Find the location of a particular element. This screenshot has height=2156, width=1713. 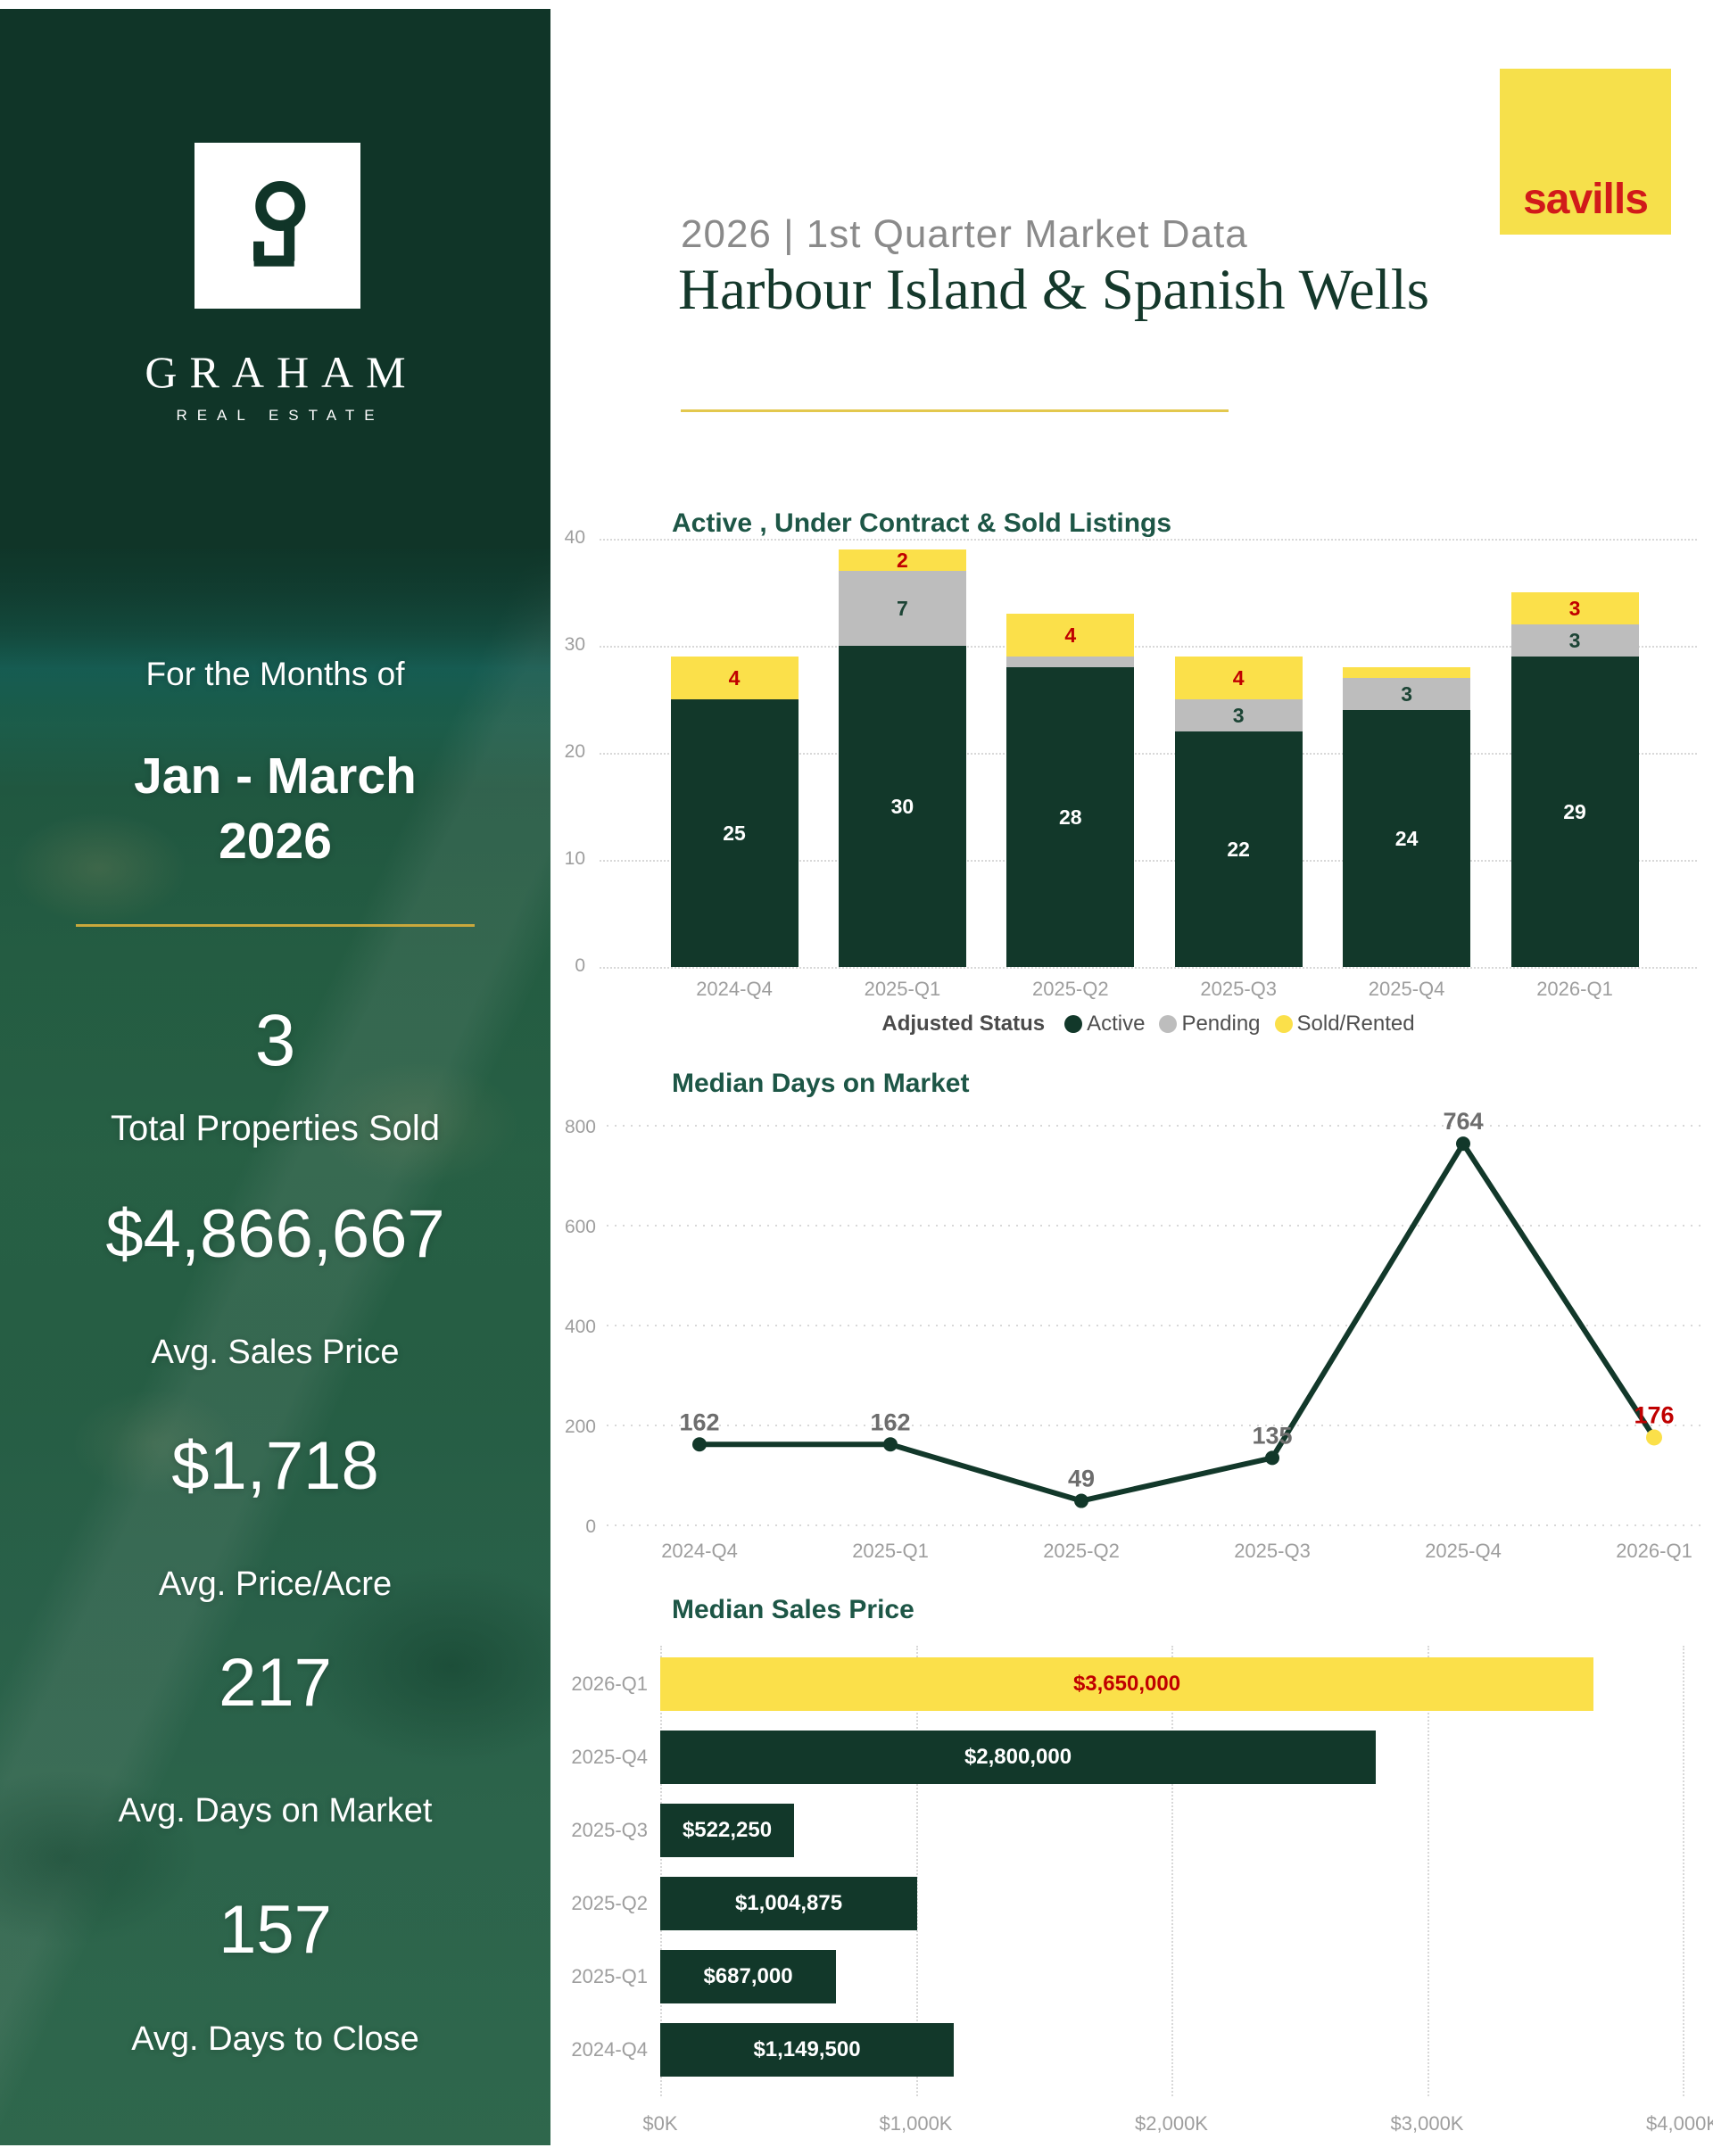

x-axis-tick: $2,000K is located at coordinates (1171, 2123).